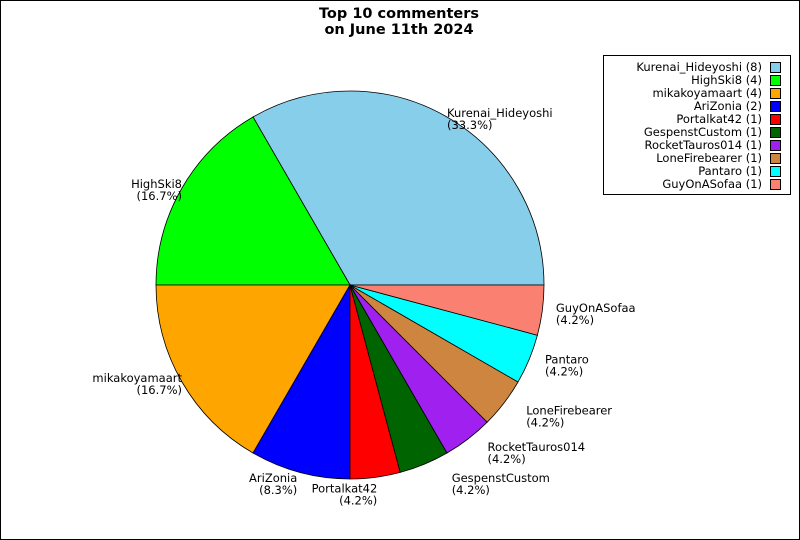 The height and width of the screenshot is (540, 800). What do you see at coordinates (596, 314) in the screenshot?
I see `slice-label-guyonasofaa: GuyOnASofaa (4.2%)` at bounding box center [596, 314].